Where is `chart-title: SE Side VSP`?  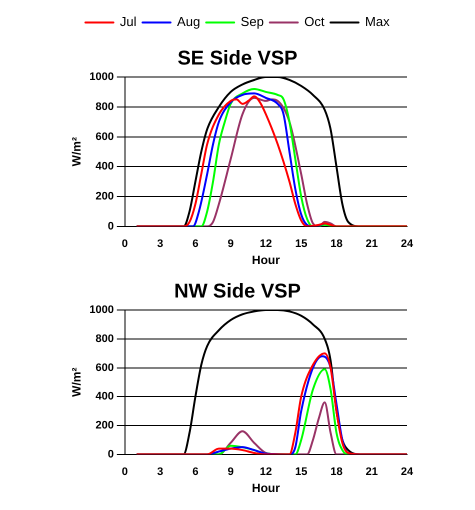
chart-title: SE Side VSP is located at coordinates (237, 59).